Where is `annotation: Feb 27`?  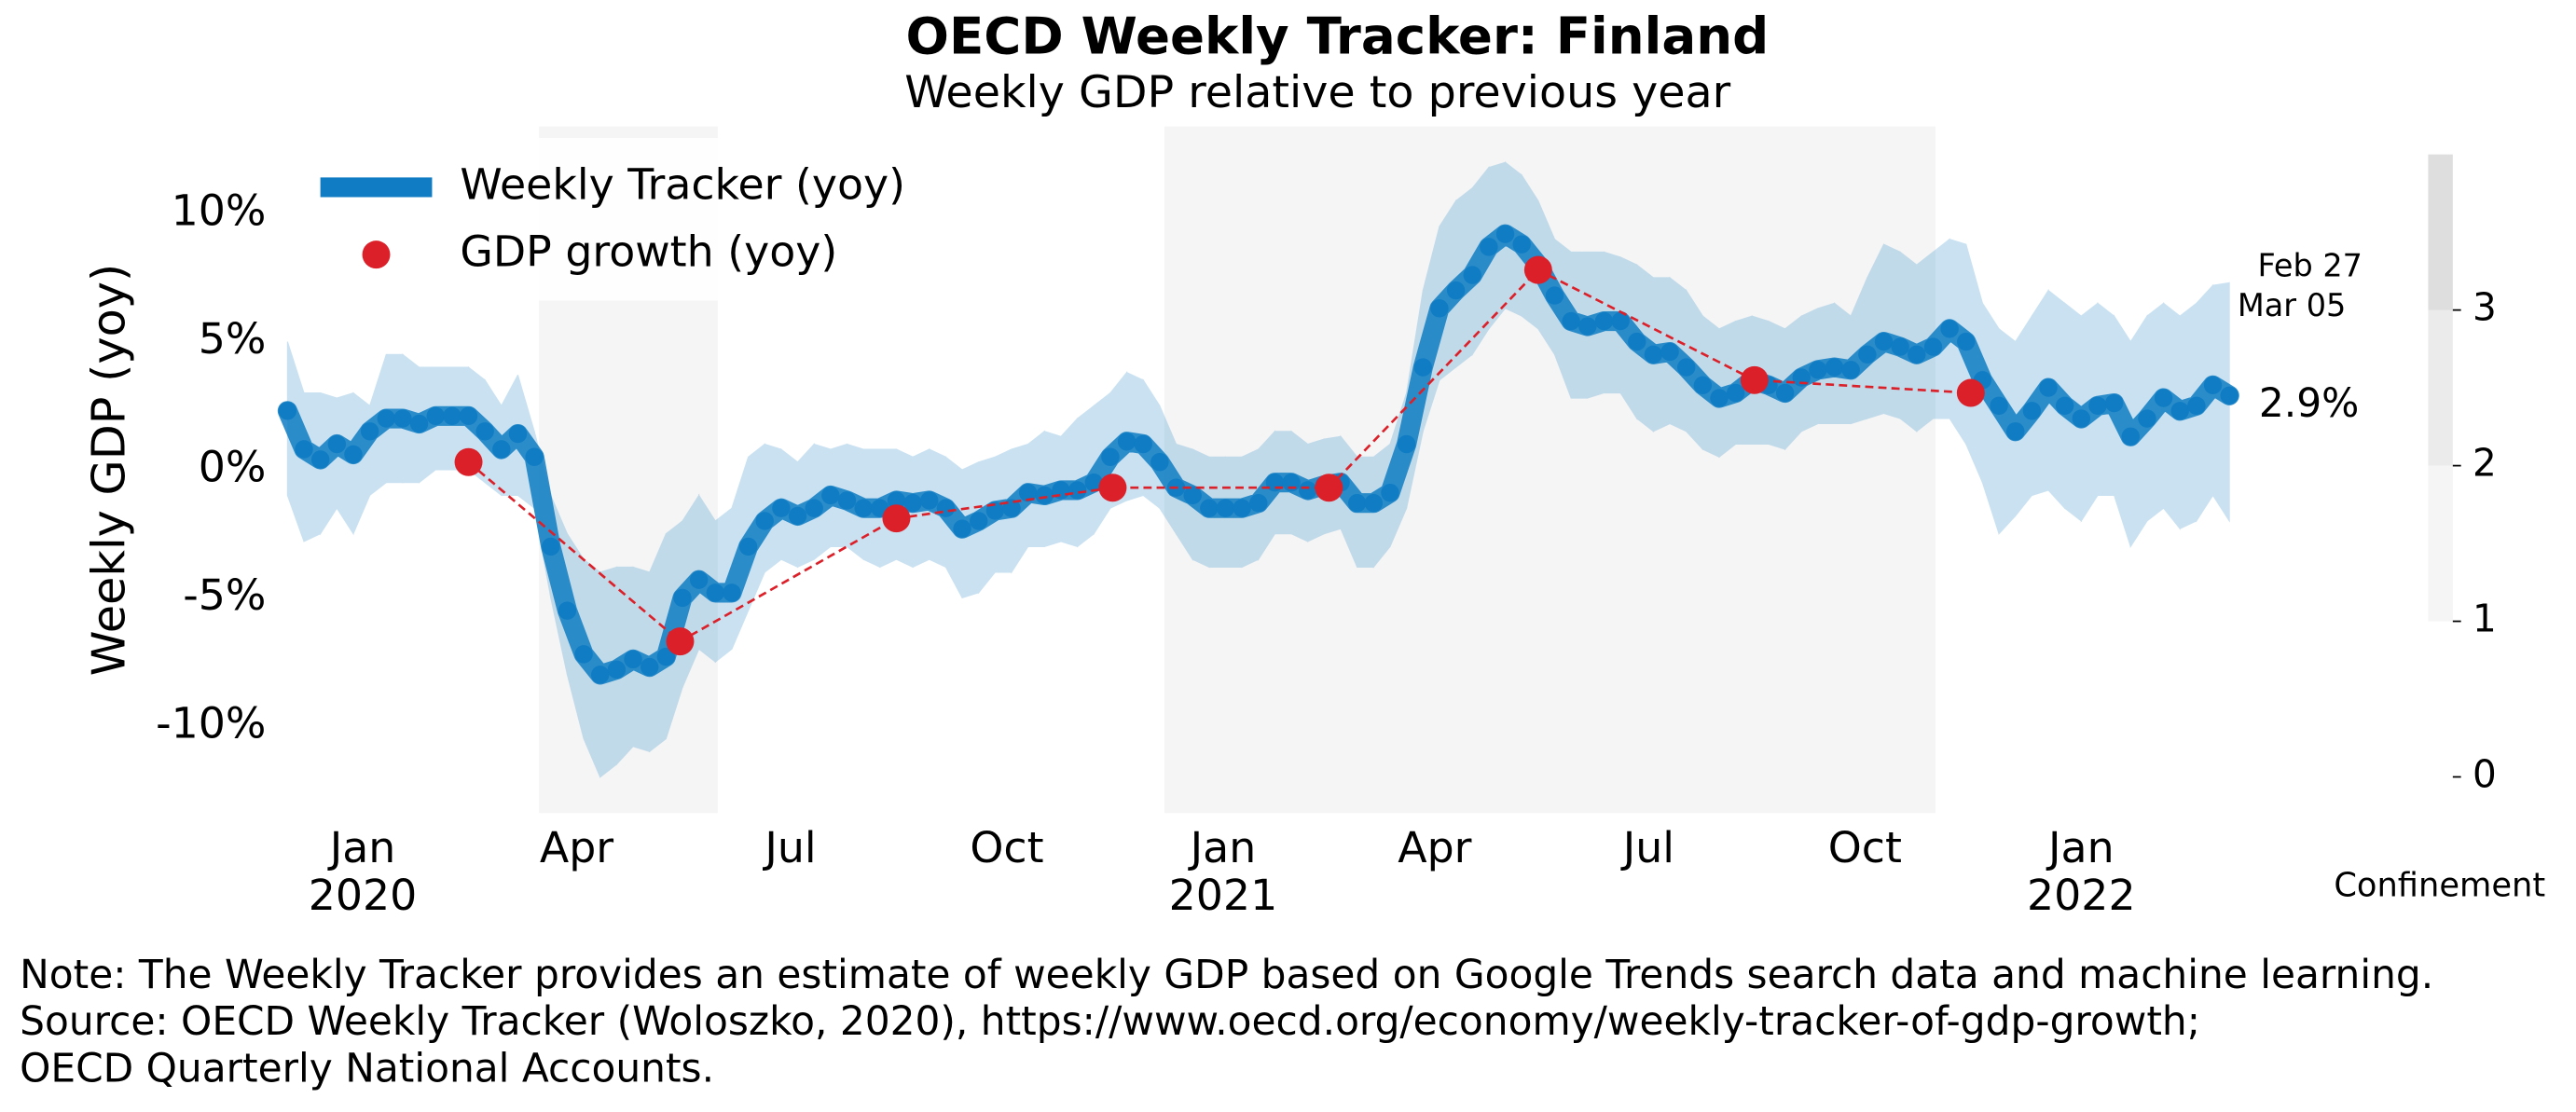 annotation: Feb 27 is located at coordinates (2309, 266).